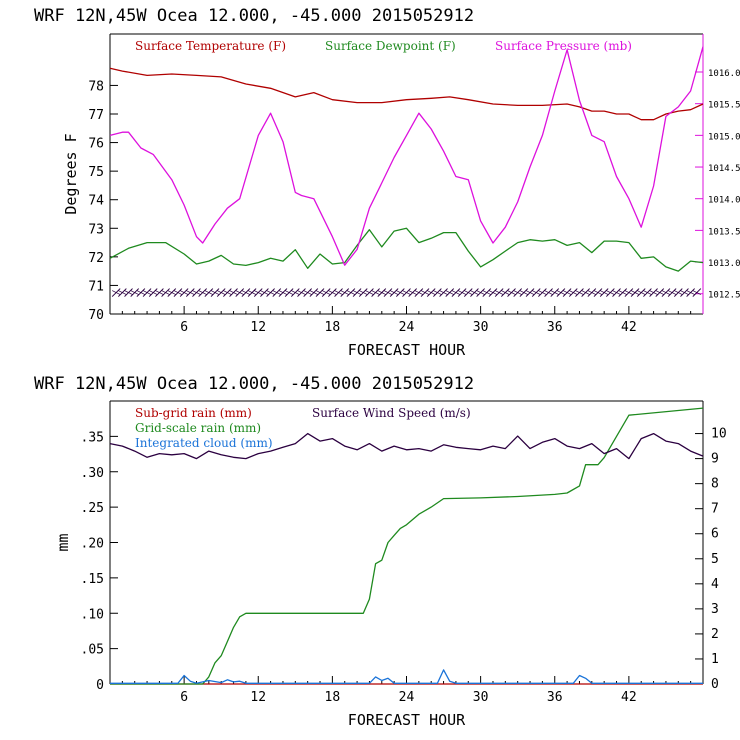  Describe the element at coordinates (715, 684) in the screenshot. I see `y2-tick-label: 0` at that location.